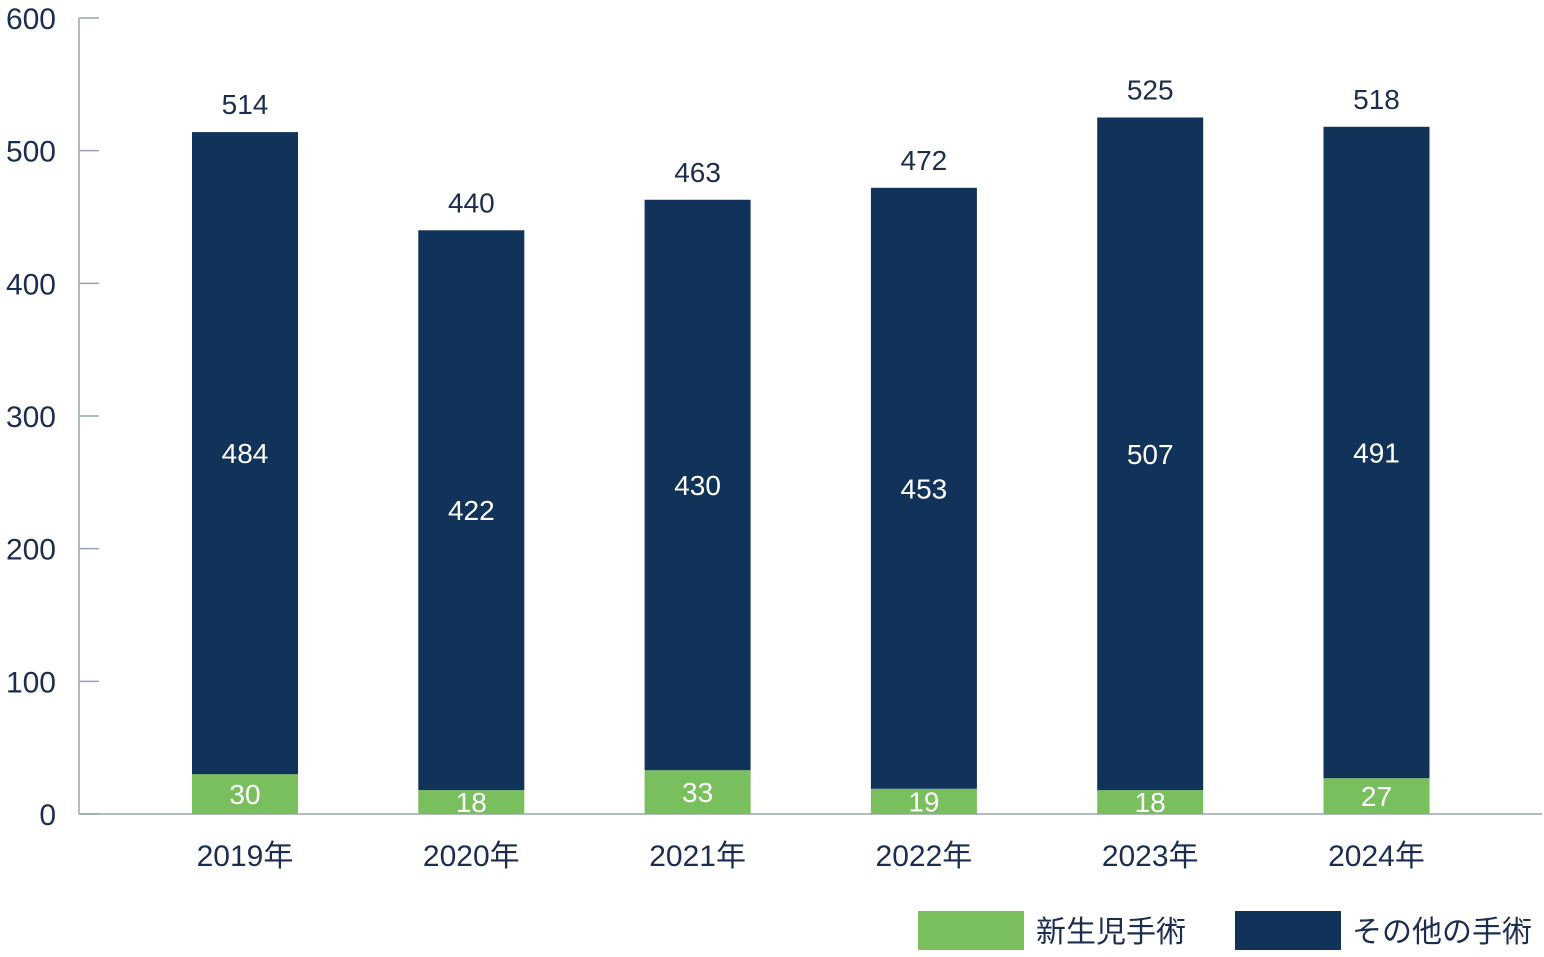 This screenshot has width=1544, height=957. I want to click on x-tick-label: 2020年, so click(471, 856).